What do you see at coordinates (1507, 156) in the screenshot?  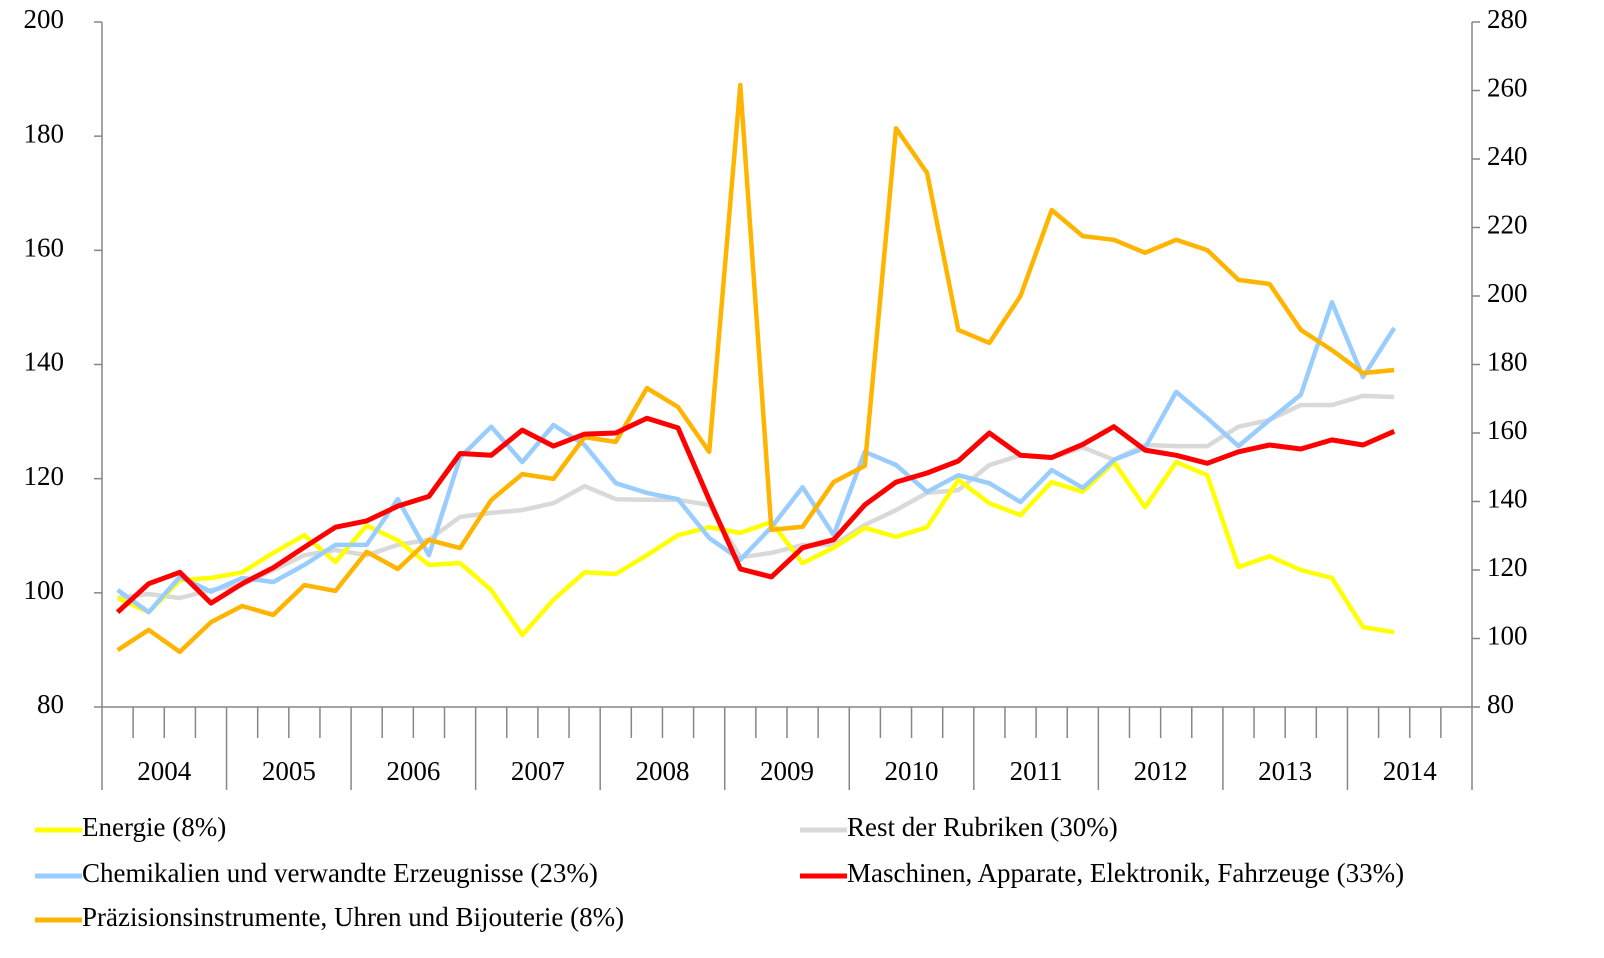 I see `y2-tick-label: 240` at bounding box center [1507, 156].